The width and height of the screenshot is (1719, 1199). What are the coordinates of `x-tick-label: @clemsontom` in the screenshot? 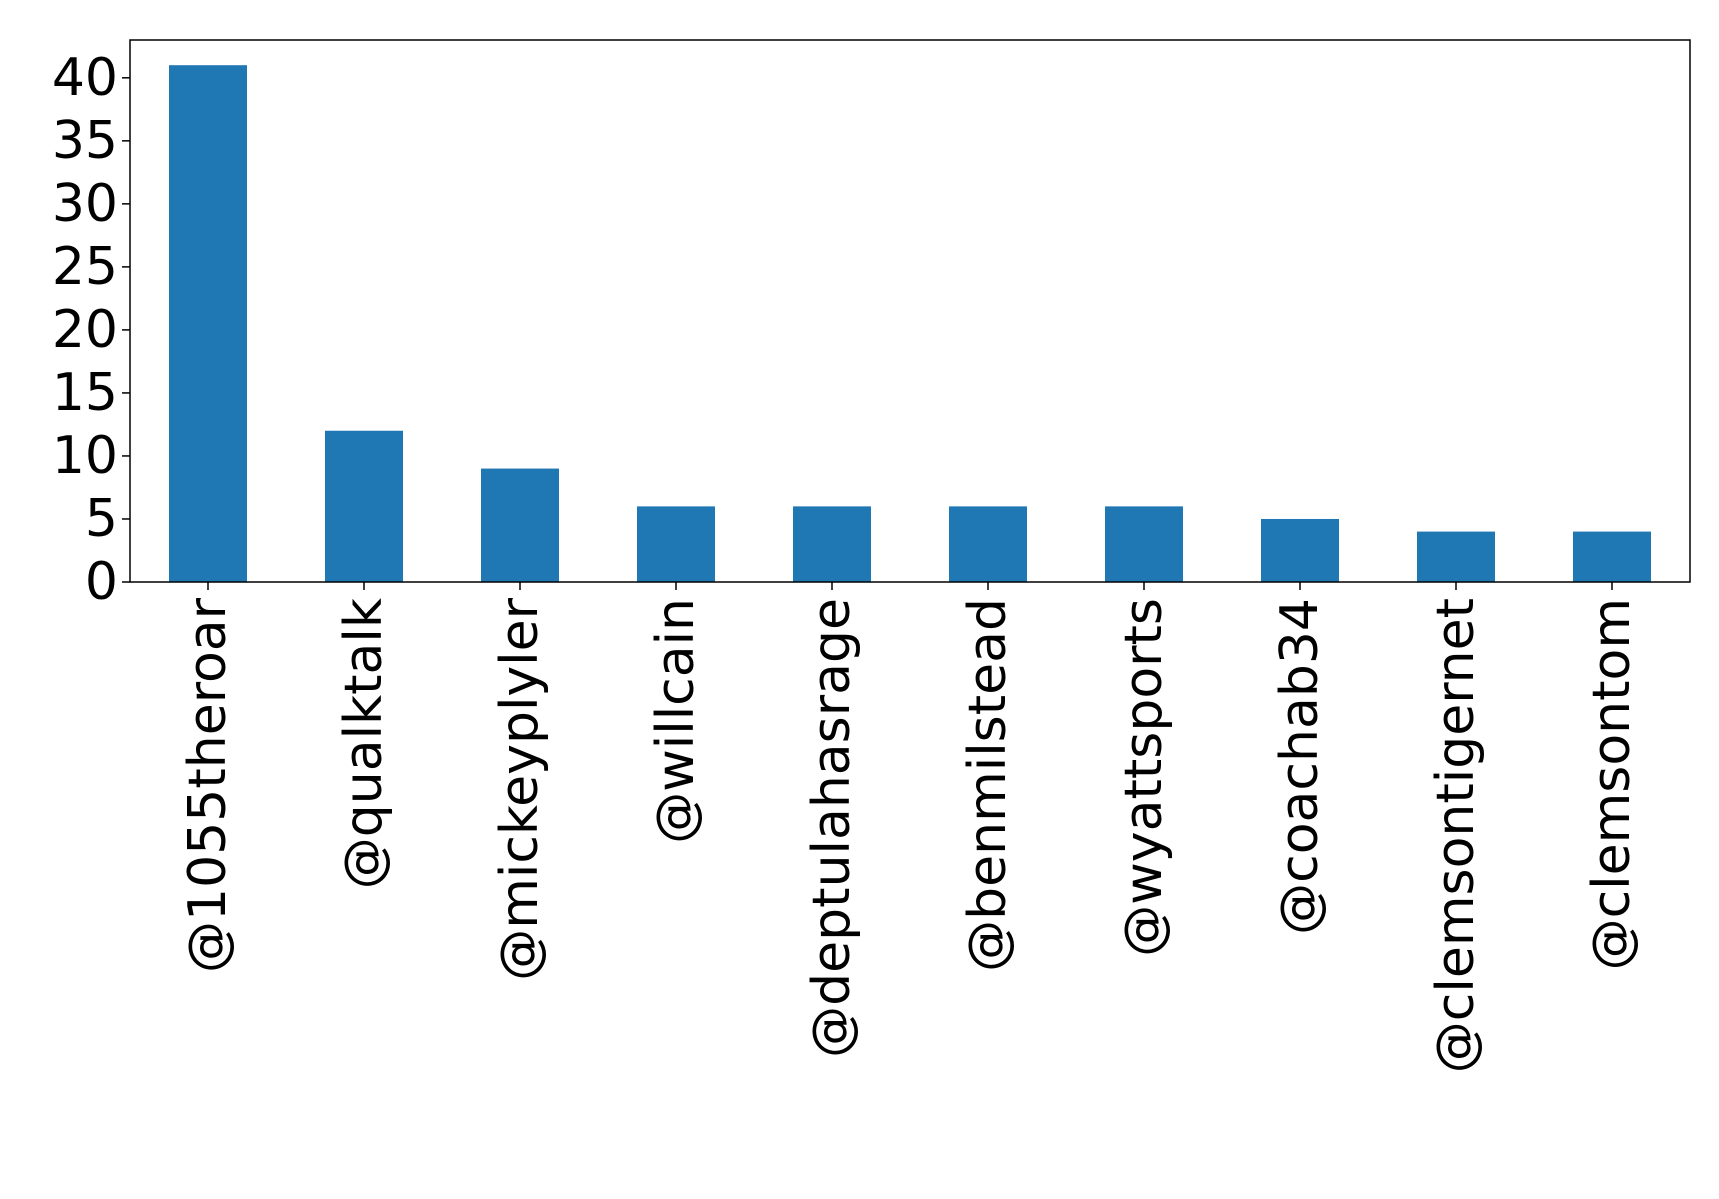 It's located at (1612, 784).